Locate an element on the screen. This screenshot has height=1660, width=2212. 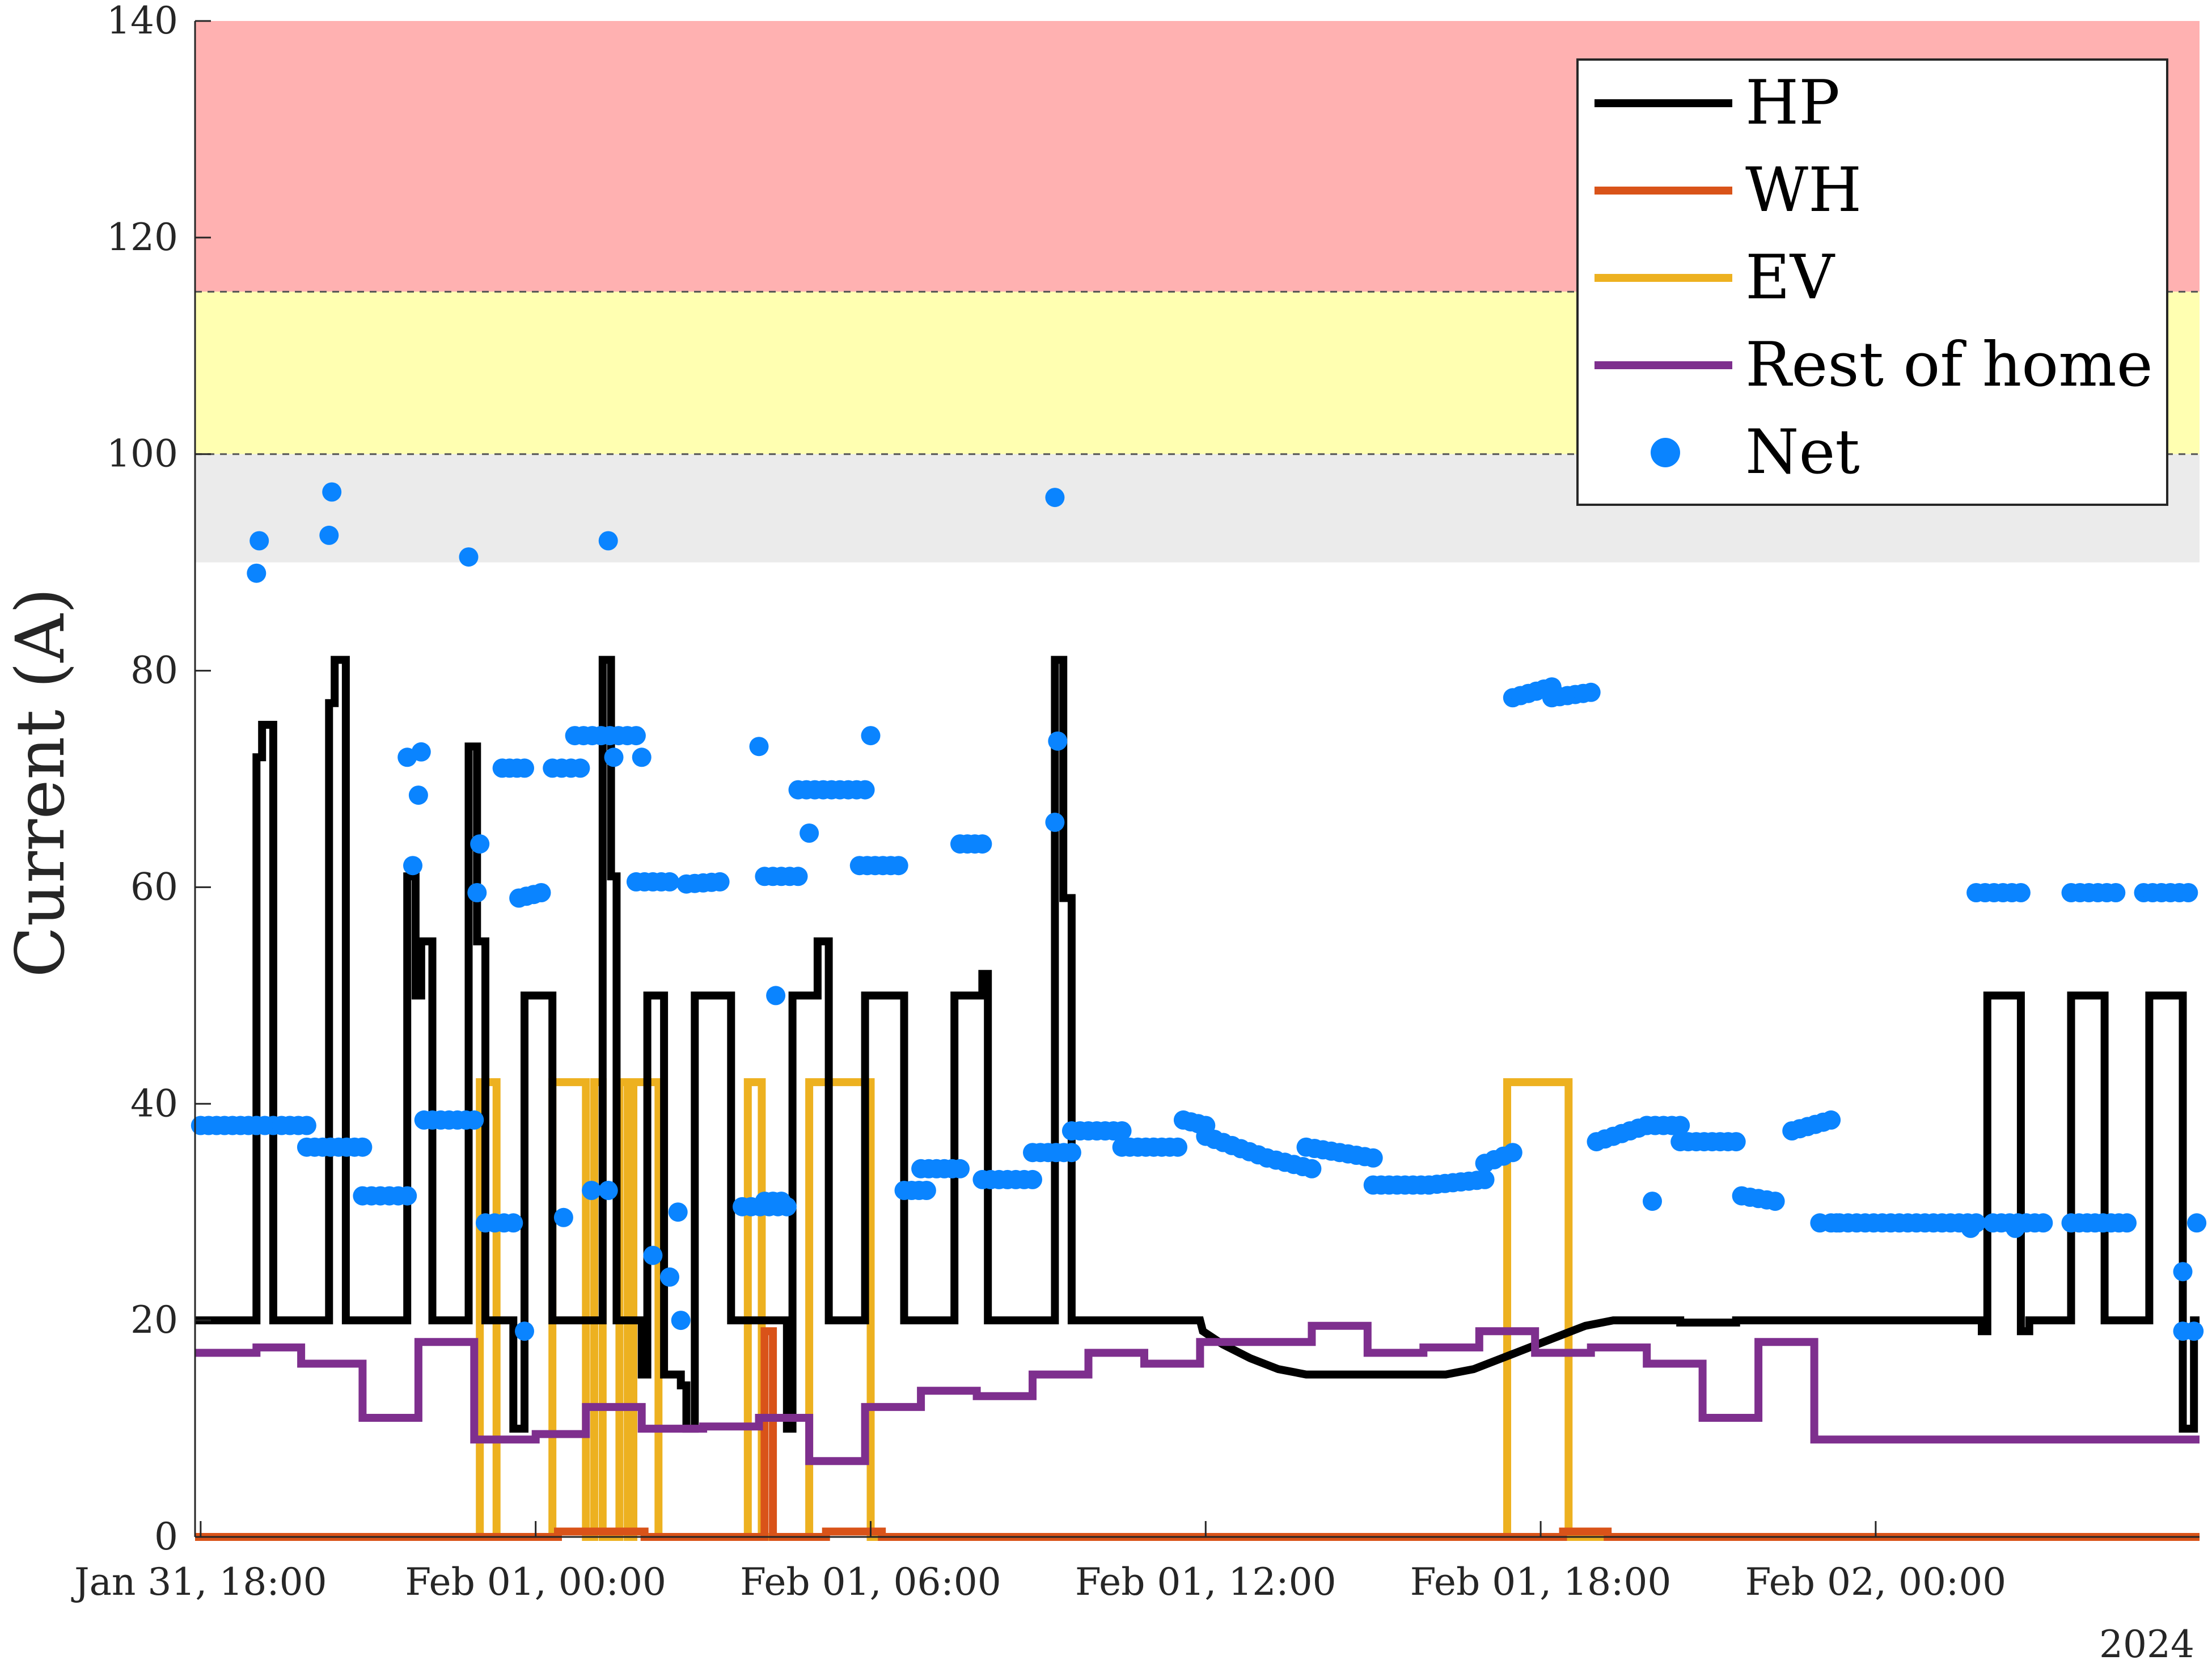
legend-item-rest-of-home: Rest of home is located at coordinates (1874, 365).